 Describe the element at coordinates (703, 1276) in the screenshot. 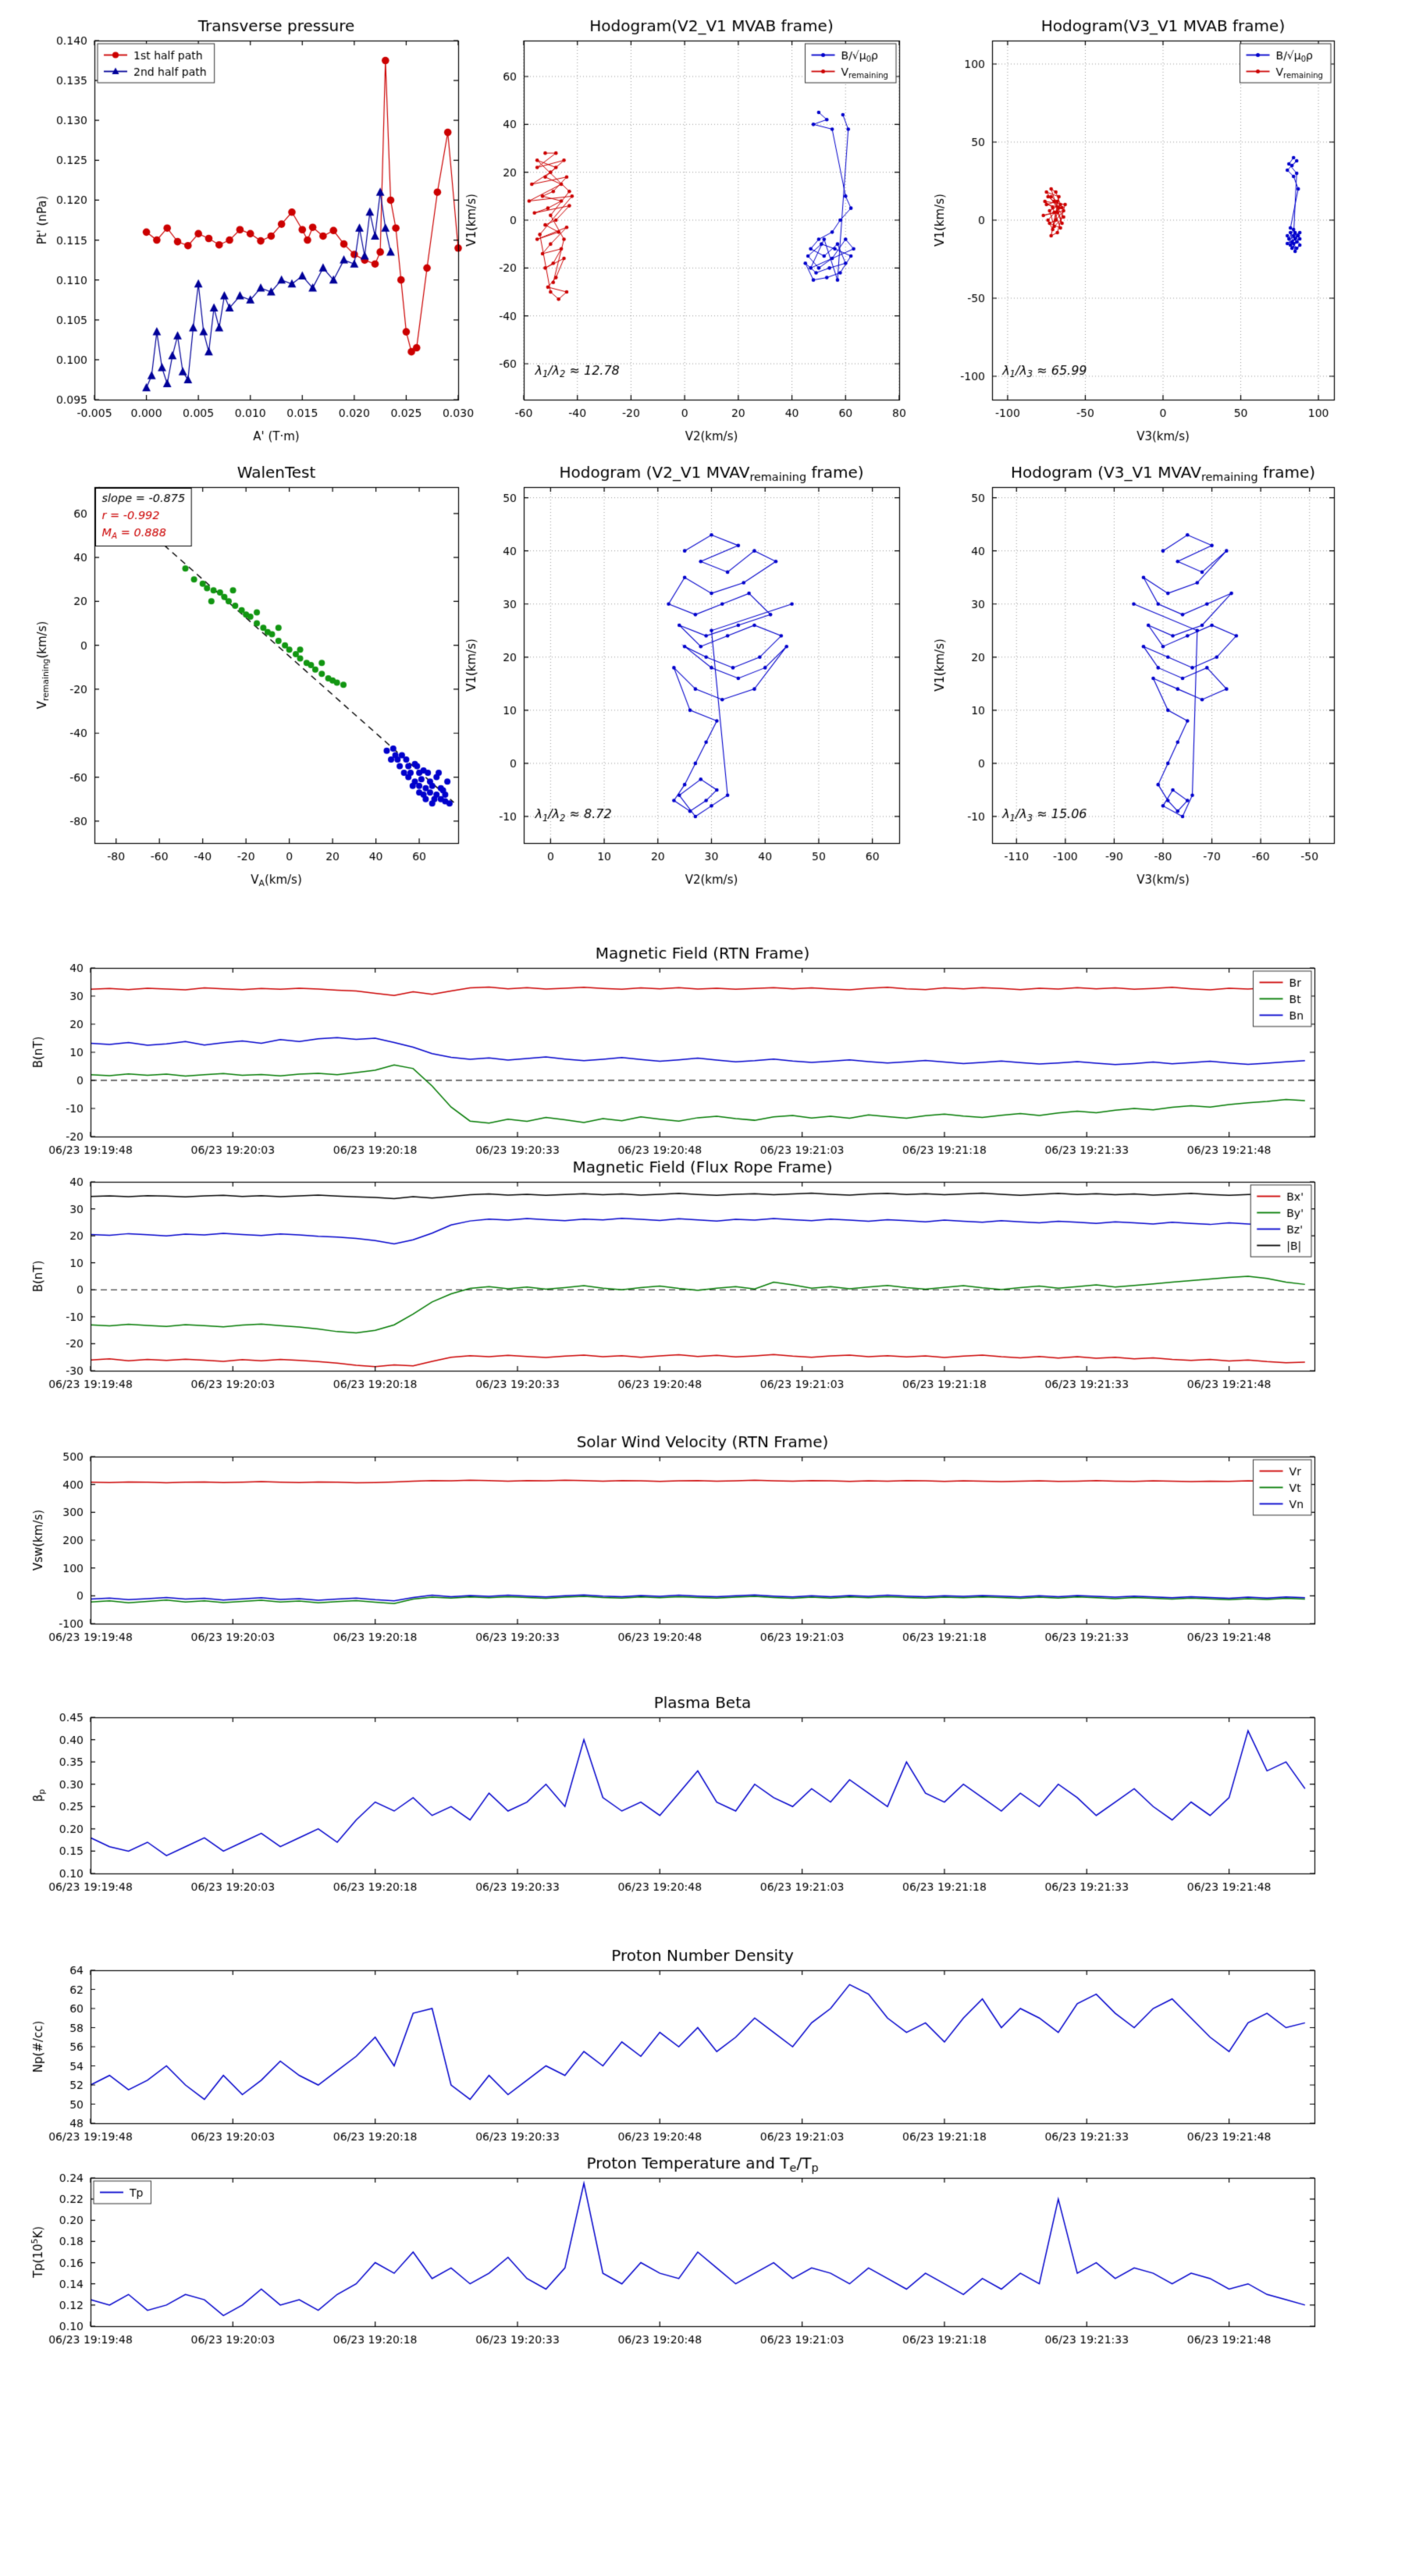

I see `magnetic-field-fluxrope-panel` at that location.